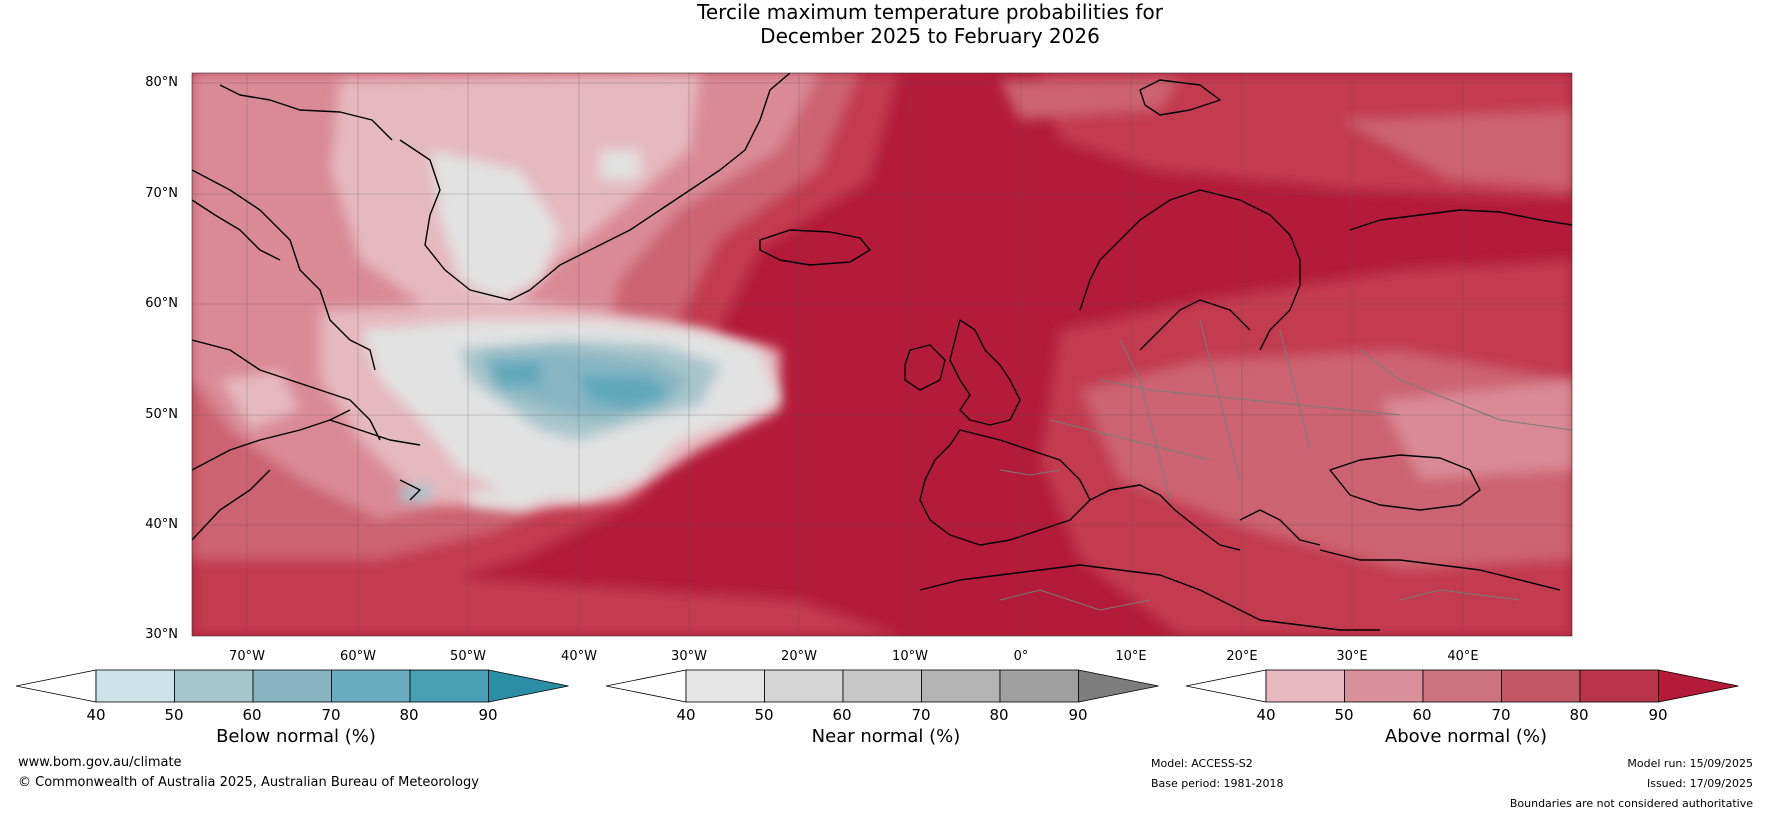 The image size is (1770, 816). I want to click on colorbar-above-normal, so click(1462, 686).